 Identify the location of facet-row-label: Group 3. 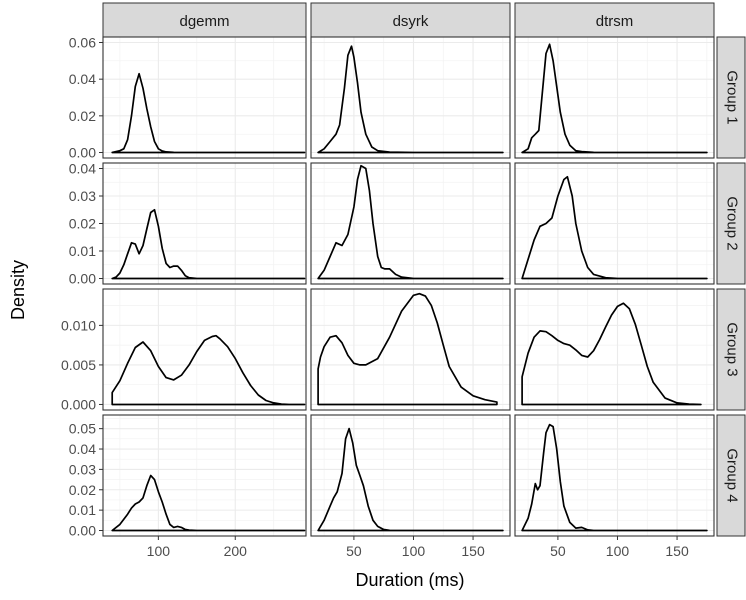
(732, 349).